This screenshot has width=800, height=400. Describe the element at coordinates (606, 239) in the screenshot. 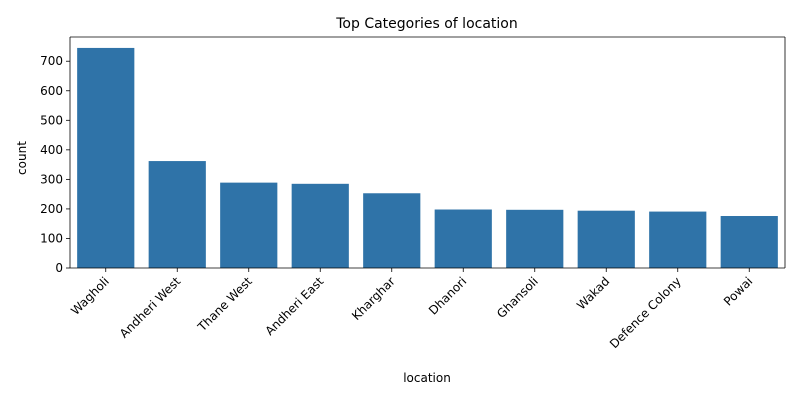

I see `bar-wakad` at that location.